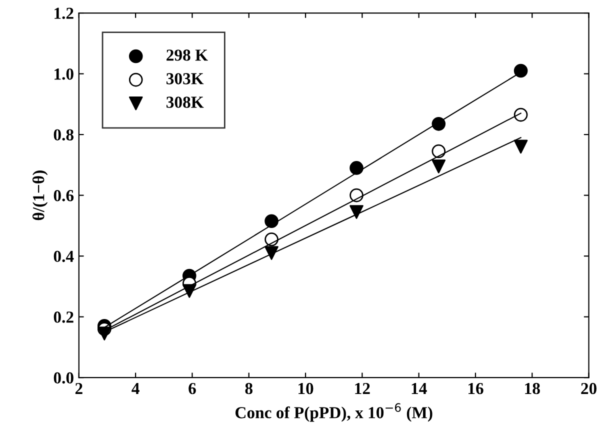 This screenshot has height=434, width=607. I want to click on legend-label: 298 K, so click(187, 55).